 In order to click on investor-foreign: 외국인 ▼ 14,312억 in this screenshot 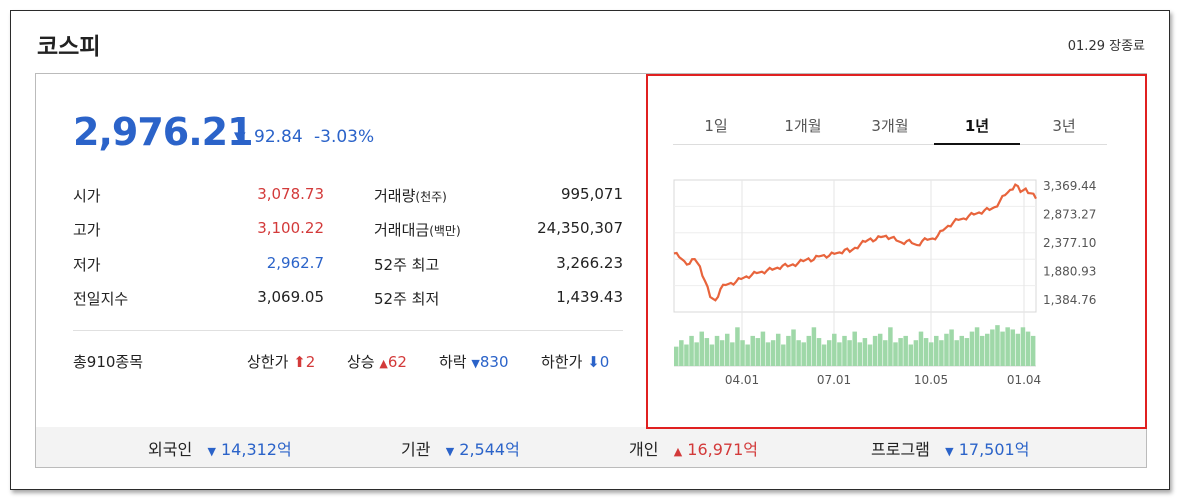, I will do `click(220, 449)`.